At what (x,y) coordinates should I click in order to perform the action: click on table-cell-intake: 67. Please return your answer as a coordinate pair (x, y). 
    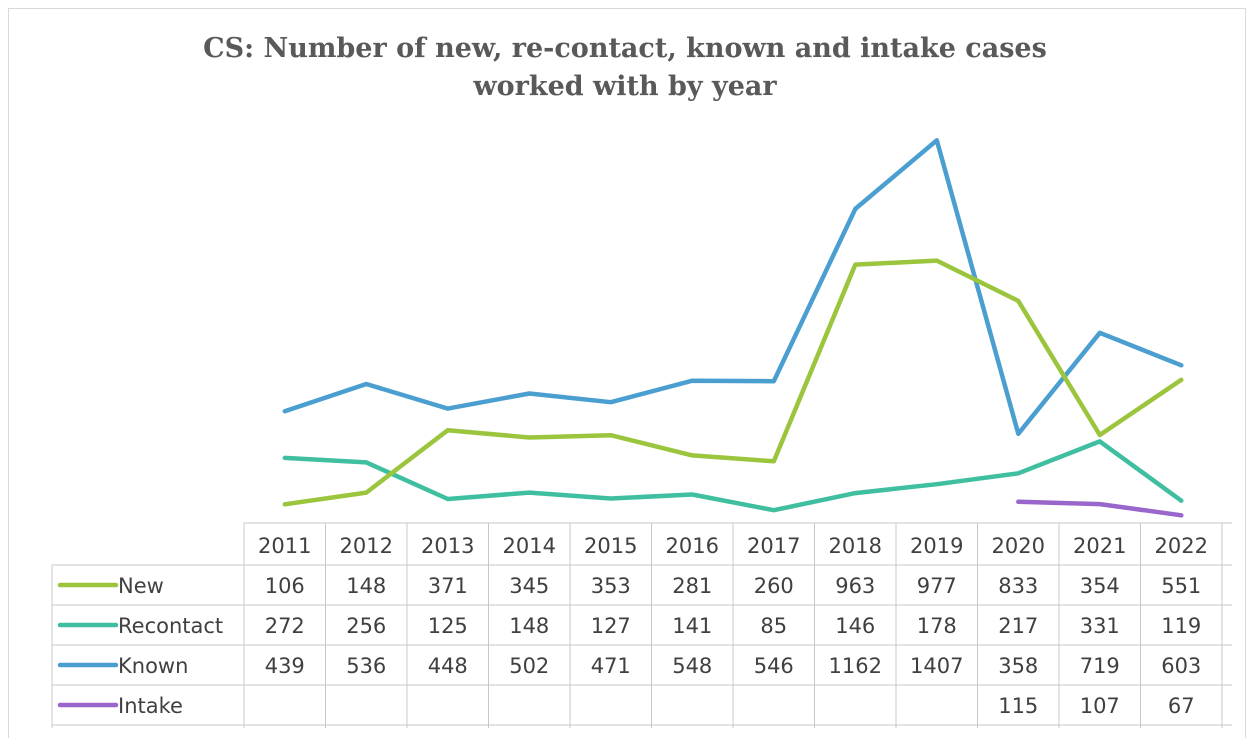
    Looking at the image, I should click on (1181, 706).